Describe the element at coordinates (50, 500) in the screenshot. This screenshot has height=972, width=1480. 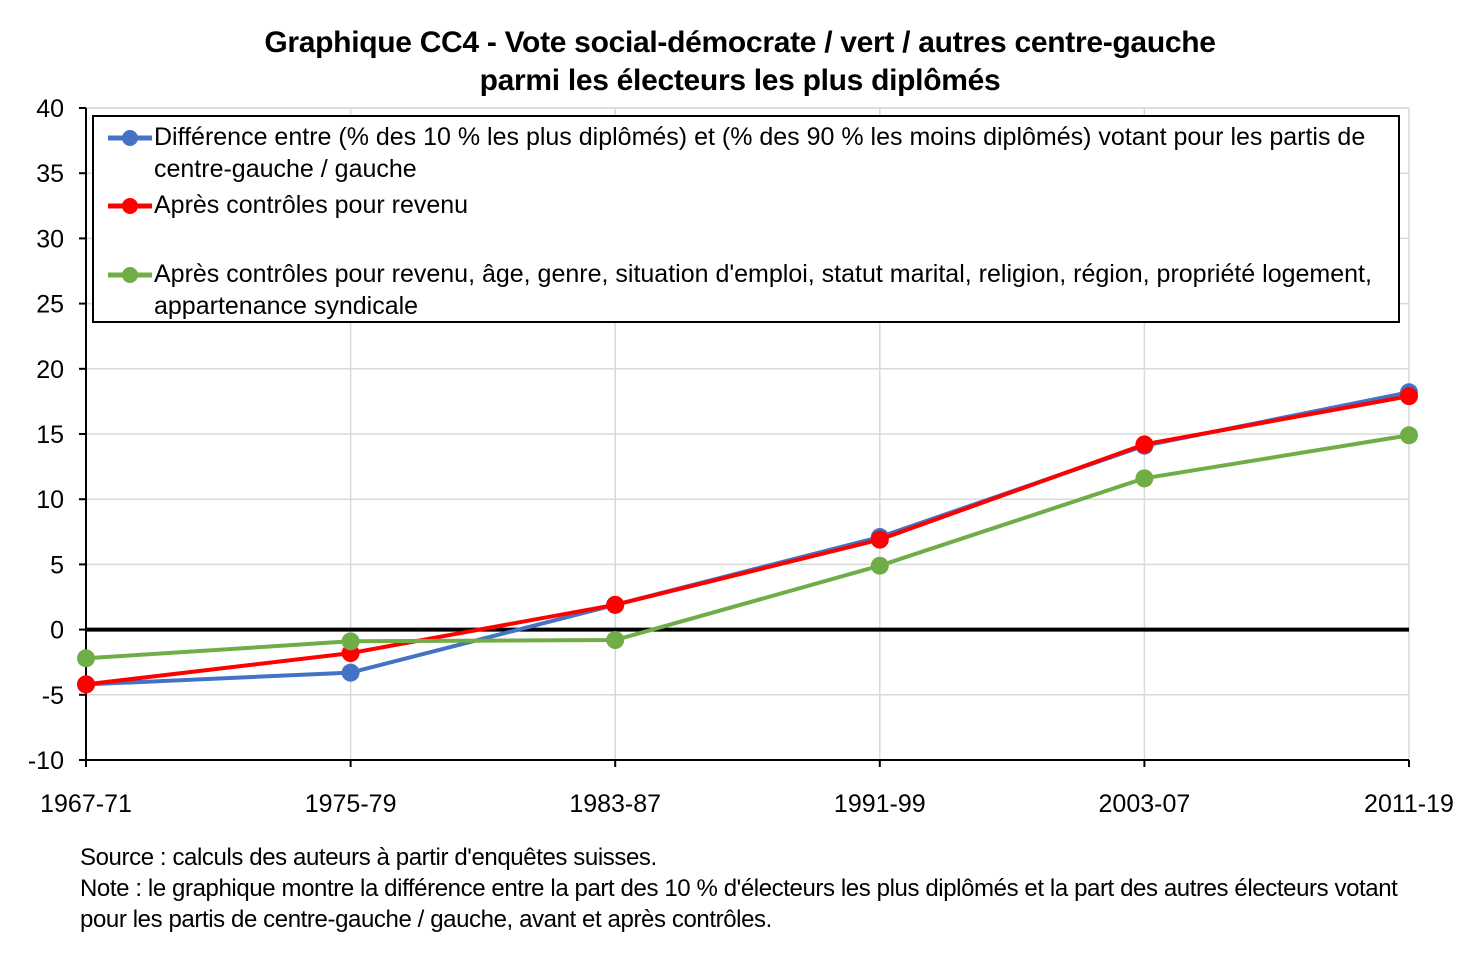
I see `y-tick-label: 10` at that location.